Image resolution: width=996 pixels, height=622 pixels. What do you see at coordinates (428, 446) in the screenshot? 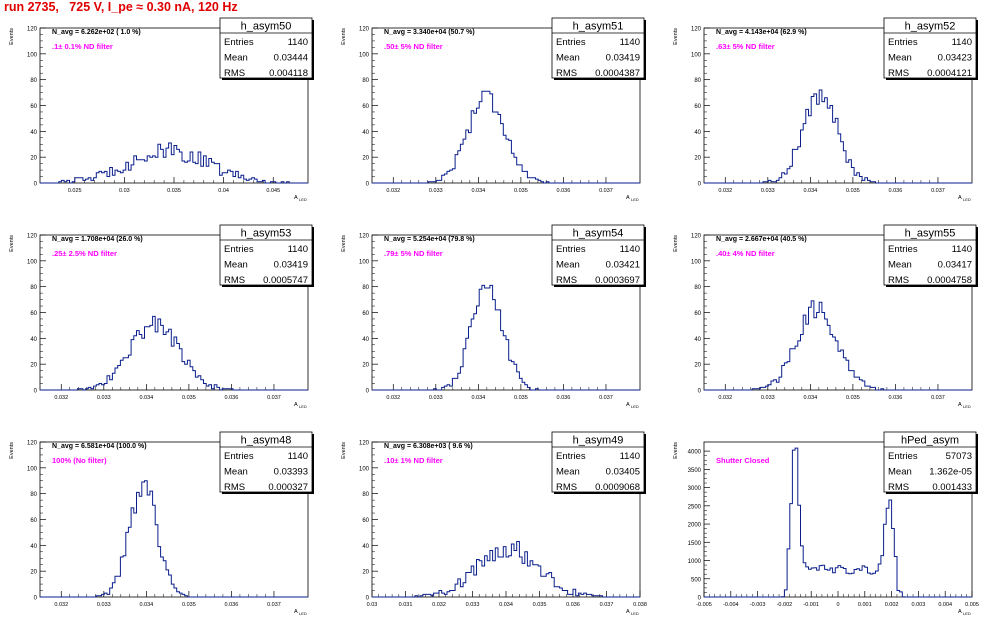
I see `n-avg-annotation: N_avg = 6.308e+03 ( 9.6 %)` at bounding box center [428, 446].